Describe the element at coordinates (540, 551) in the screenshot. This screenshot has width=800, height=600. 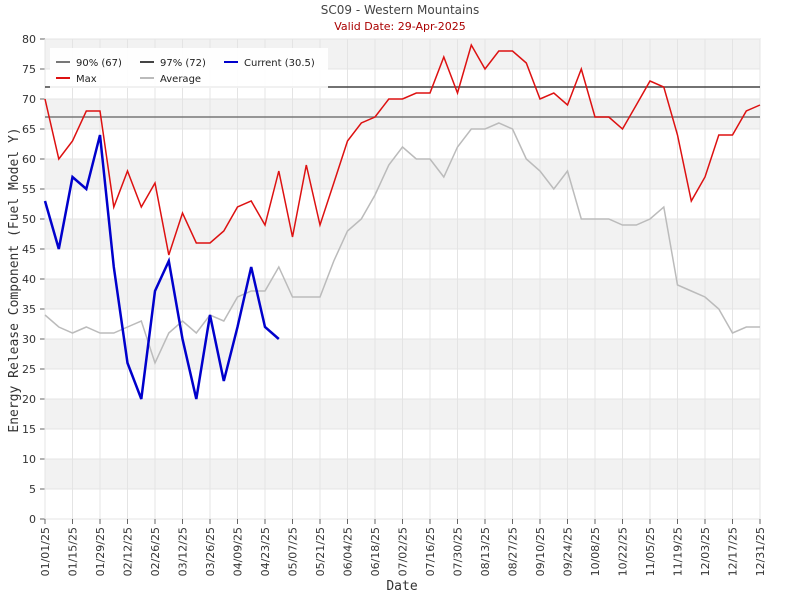
I see `x-tick-label: 09/10/25` at that location.